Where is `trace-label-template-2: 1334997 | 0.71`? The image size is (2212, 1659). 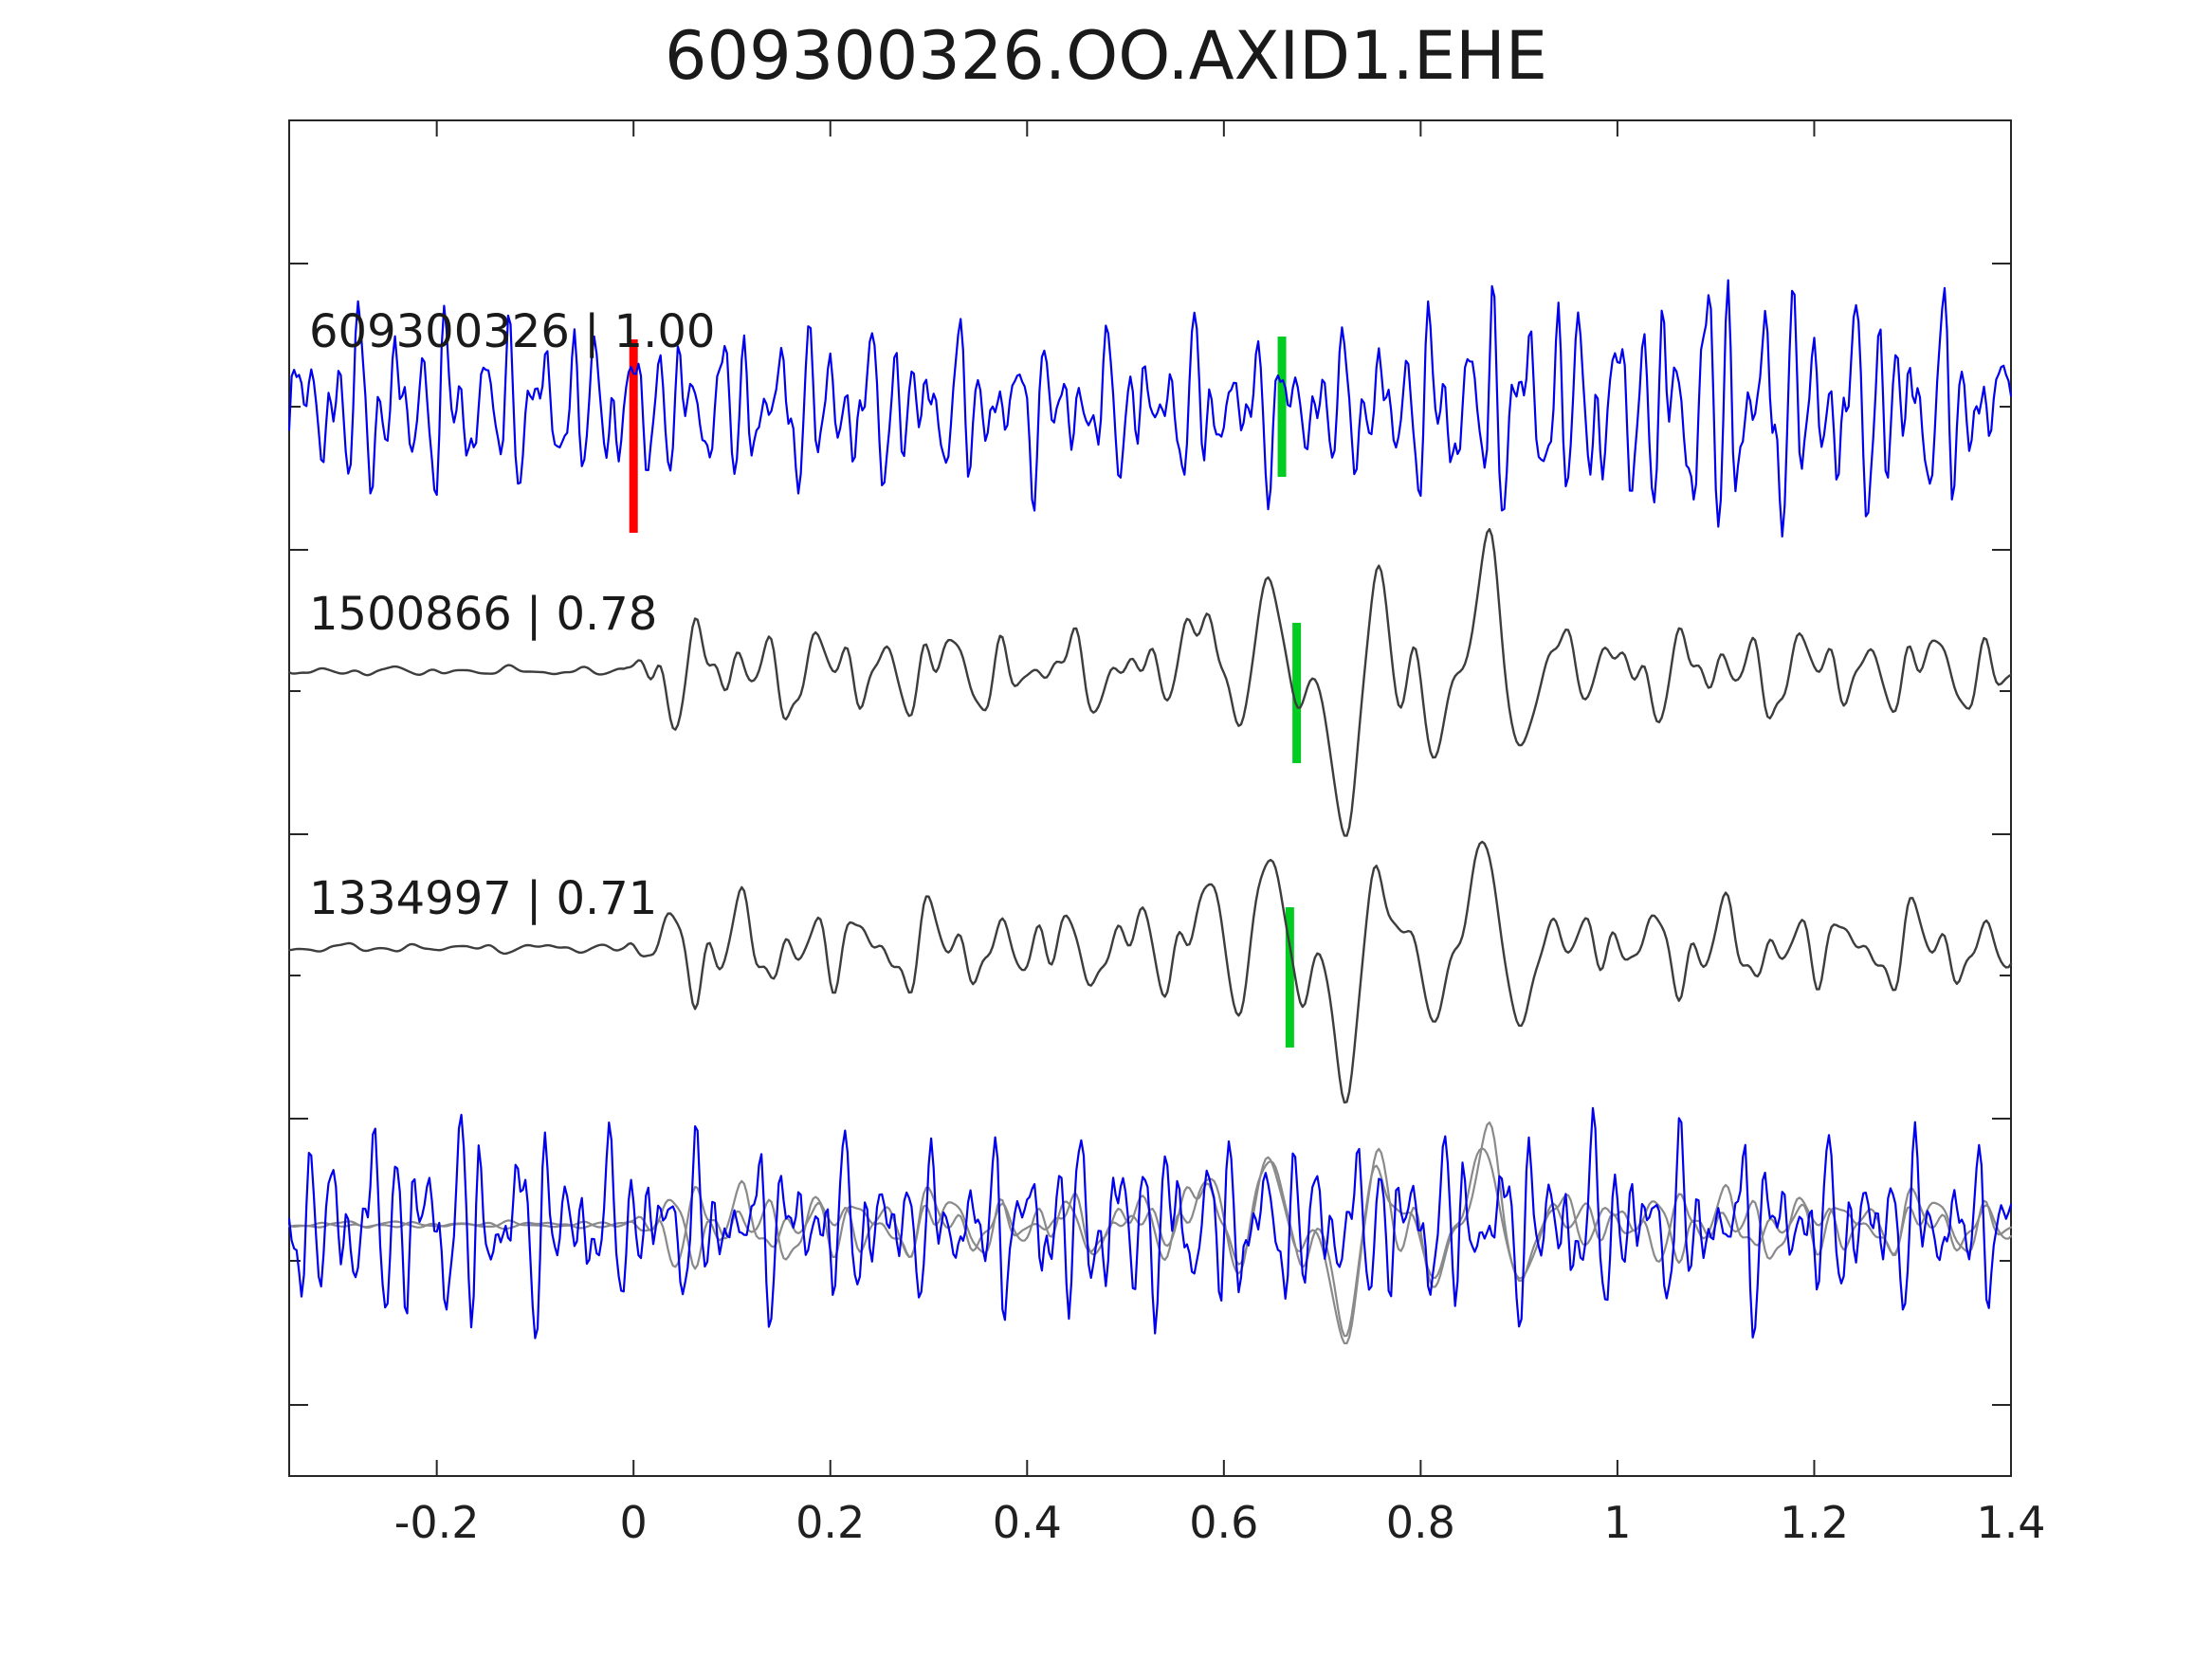 trace-label-template-2: 1334997 | 0.71 is located at coordinates (483, 898).